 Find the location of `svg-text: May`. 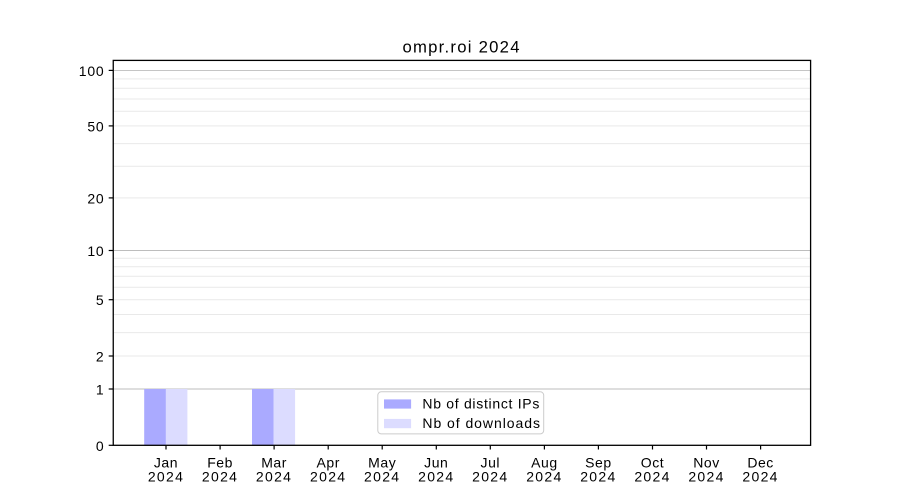

svg-text: May is located at coordinates (382, 463).